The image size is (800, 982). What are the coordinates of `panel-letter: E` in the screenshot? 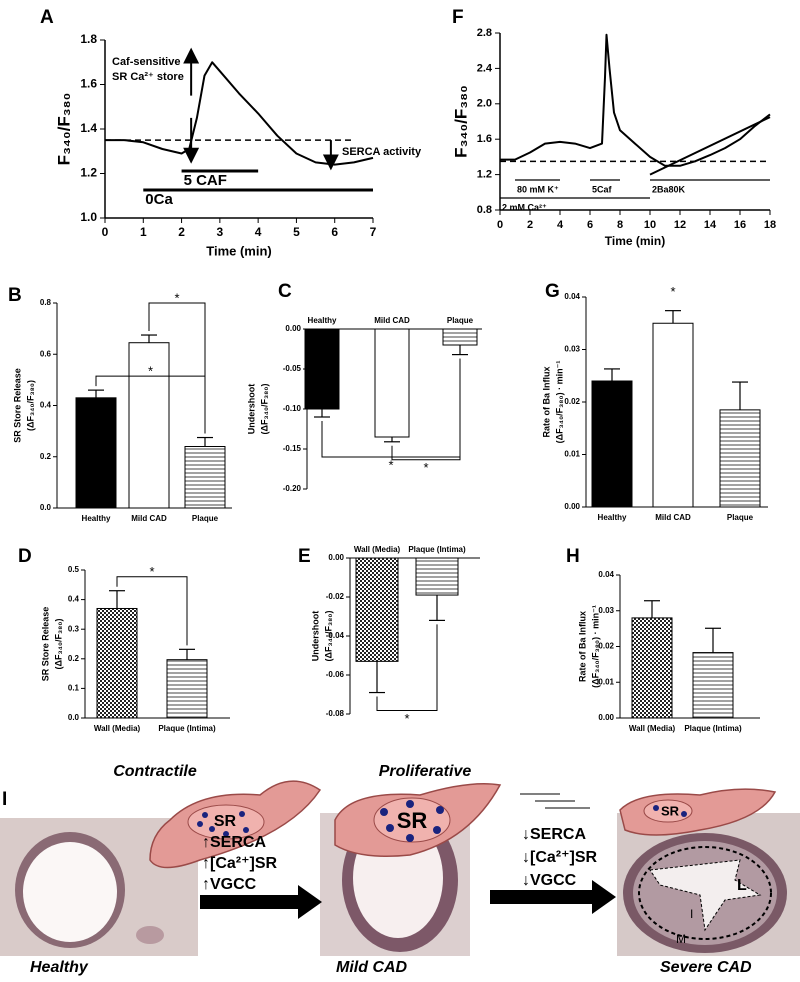 It's located at (304, 556).